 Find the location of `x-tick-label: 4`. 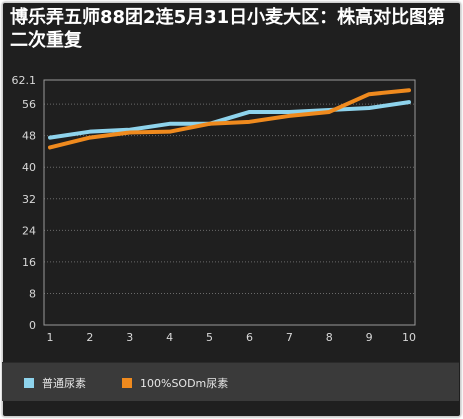

x-tick-label: 4 is located at coordinates (169, 337).